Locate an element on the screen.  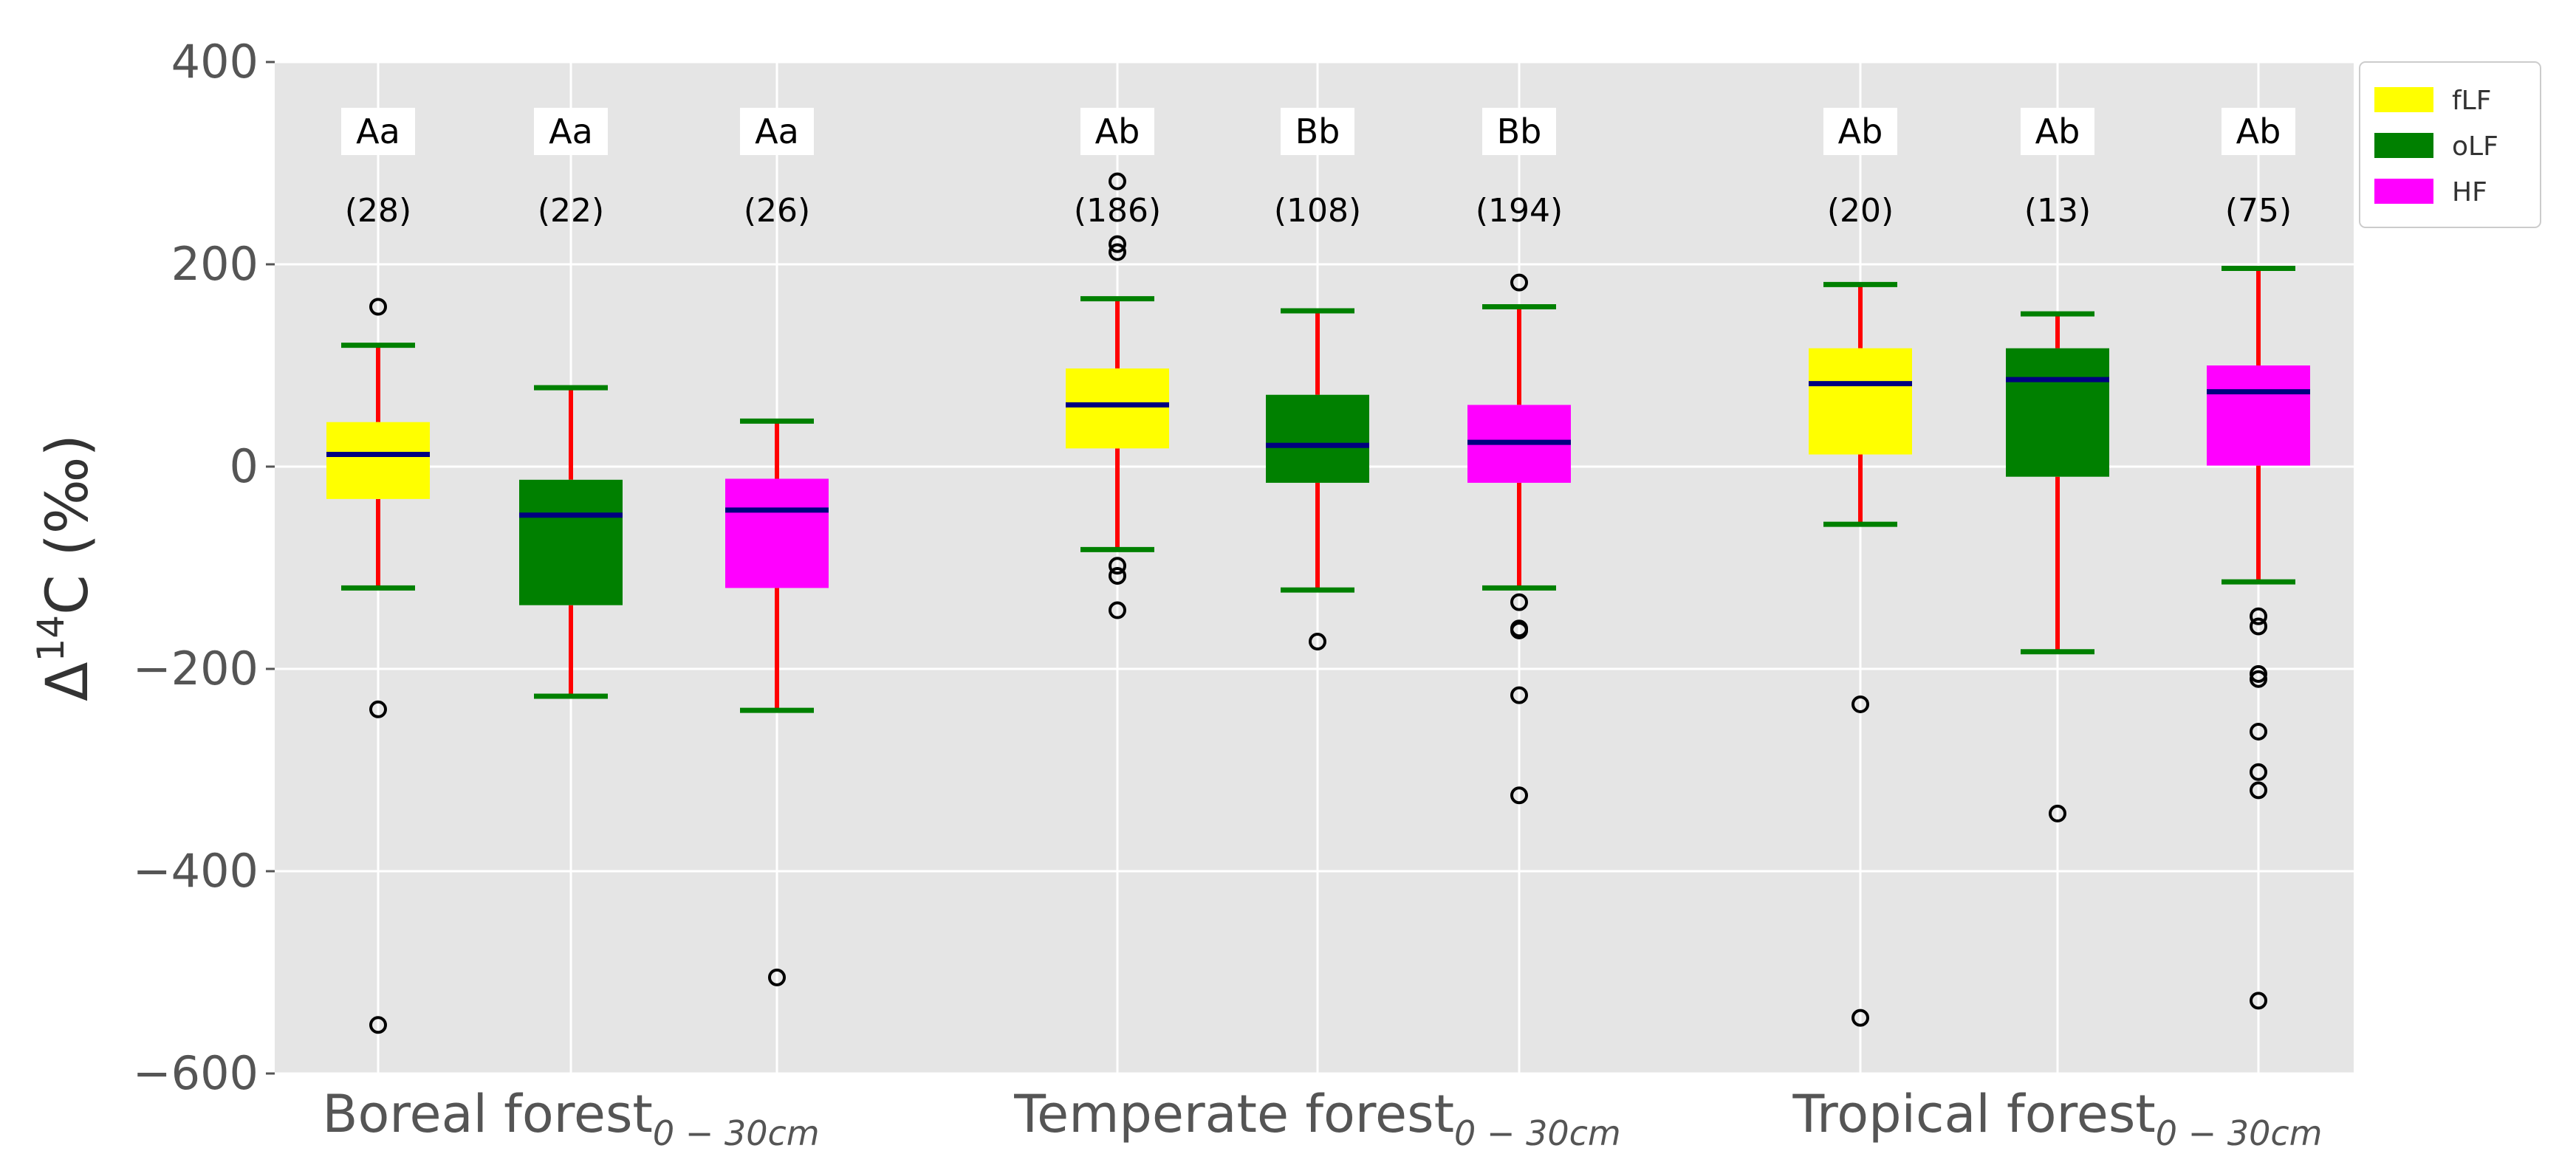
y-axis-label-superscript: 14 is located at coordinates (51, 638).